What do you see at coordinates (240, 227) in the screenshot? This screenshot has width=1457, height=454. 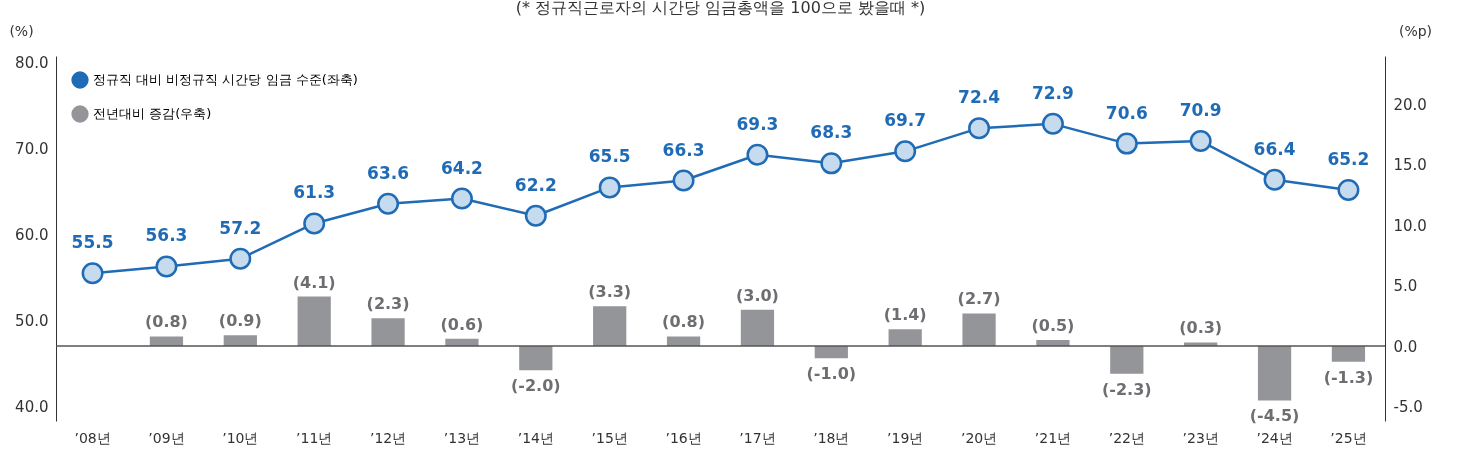 I see `data-label: 57.2` at bounding box center [240, 227].